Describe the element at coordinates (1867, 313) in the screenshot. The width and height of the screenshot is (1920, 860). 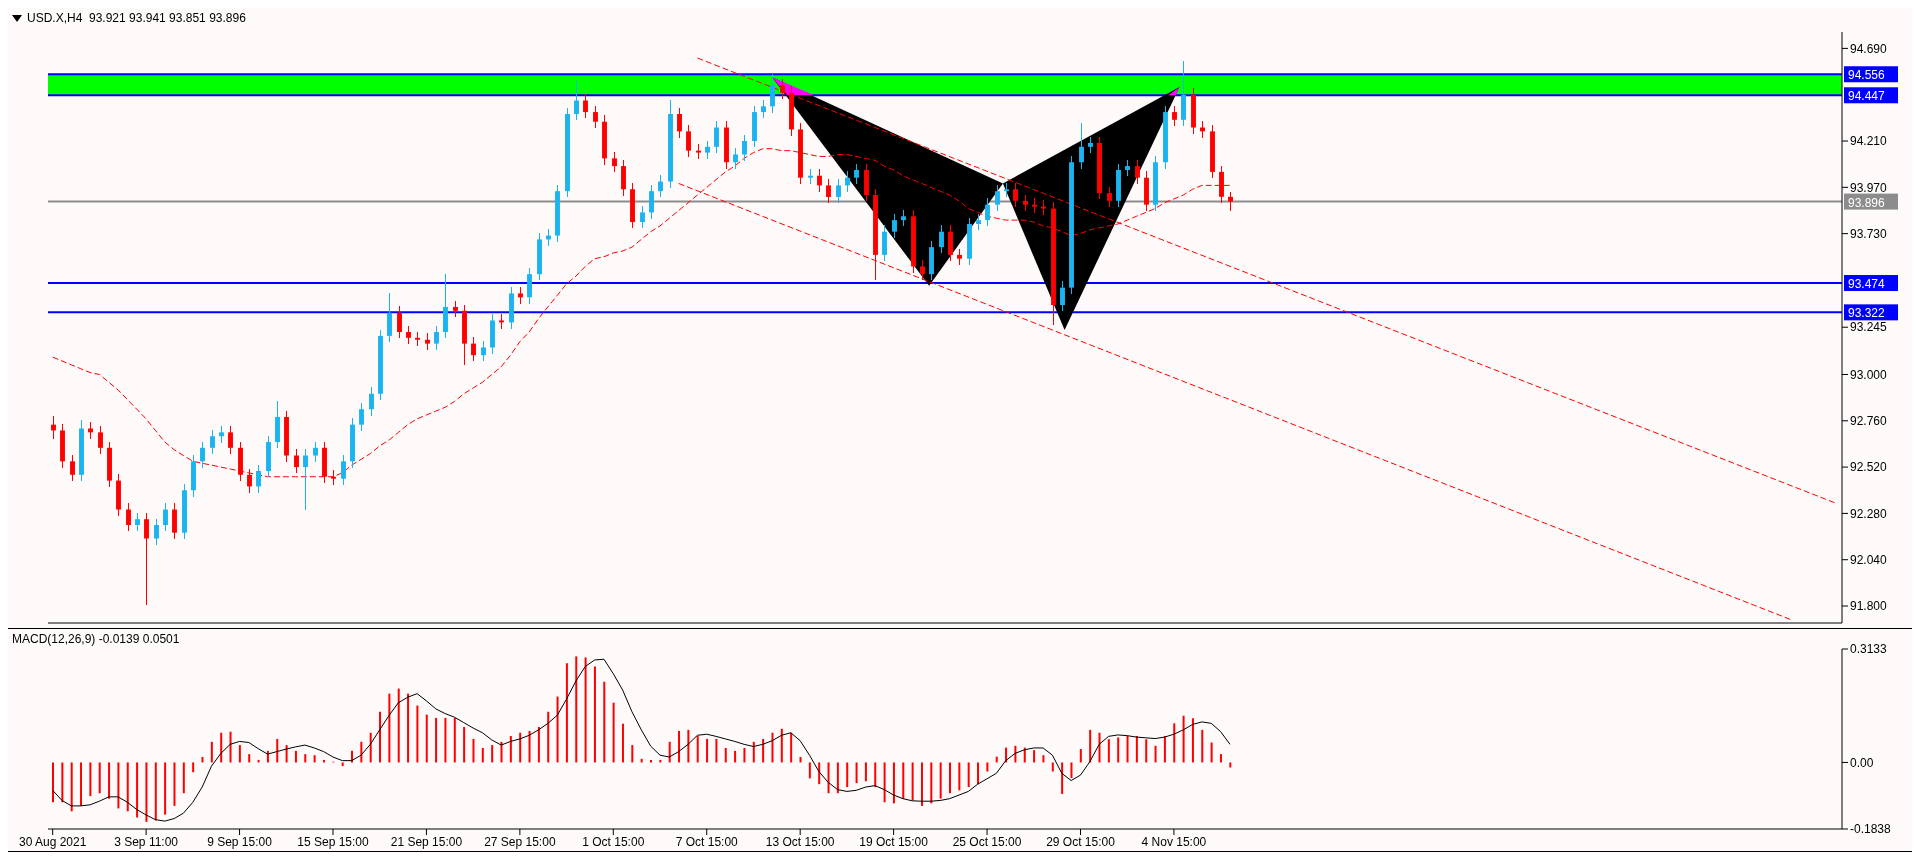
I see `ref-line-label: 93.322` at that location.